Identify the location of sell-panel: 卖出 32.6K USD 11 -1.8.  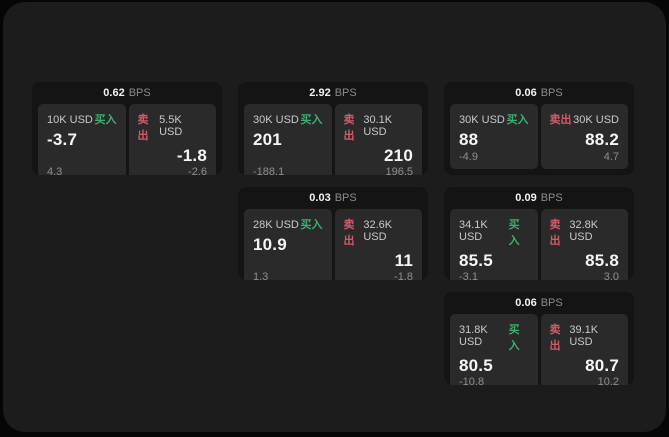
(378, 244).